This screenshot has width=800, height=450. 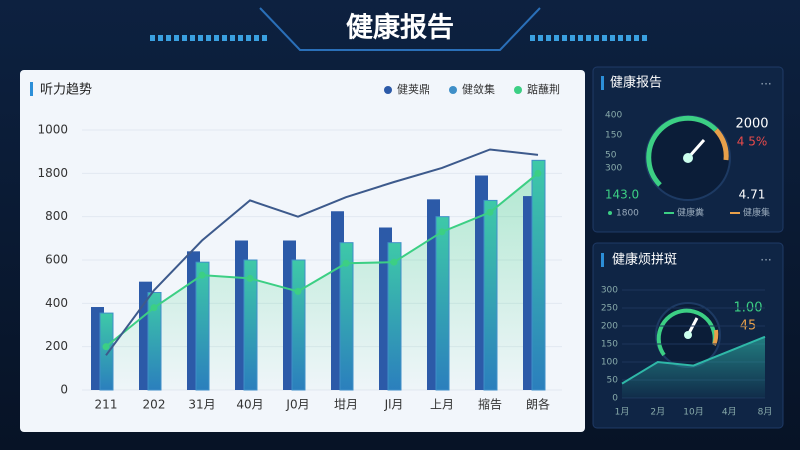 What do you see at coordinates (490, 404) in the screenshot?
I see `x-tick-label: 摍告` at bounding box center [490, 404].